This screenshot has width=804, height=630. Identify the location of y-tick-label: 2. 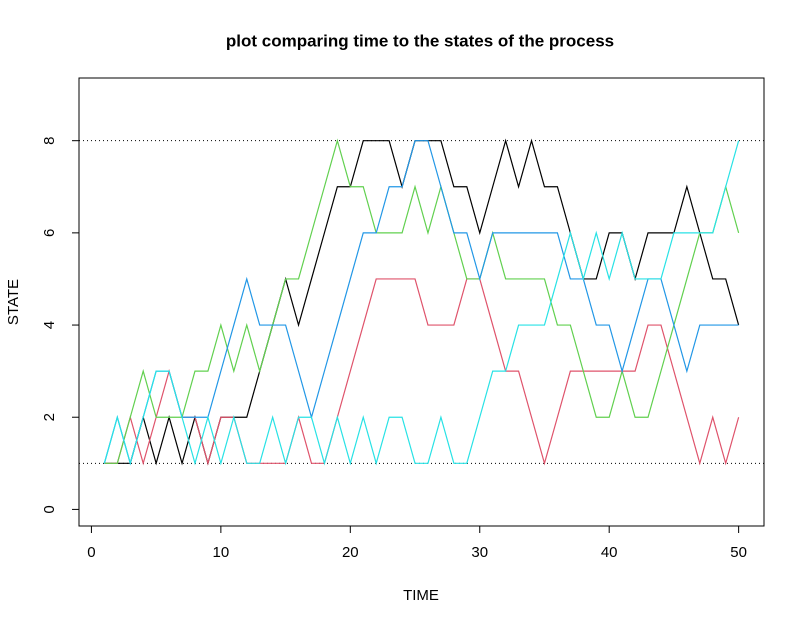
(49, 417).